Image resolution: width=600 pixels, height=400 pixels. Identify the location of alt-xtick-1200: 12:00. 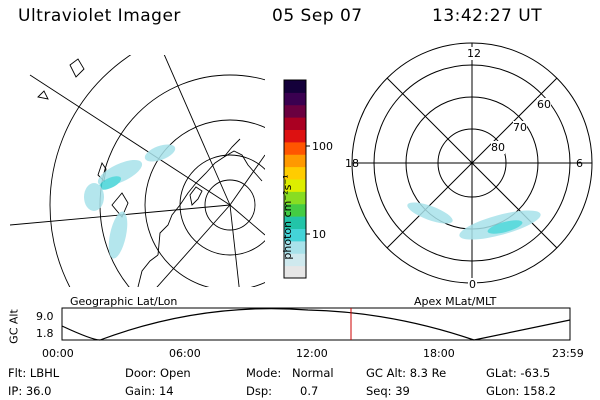
(312, 353).